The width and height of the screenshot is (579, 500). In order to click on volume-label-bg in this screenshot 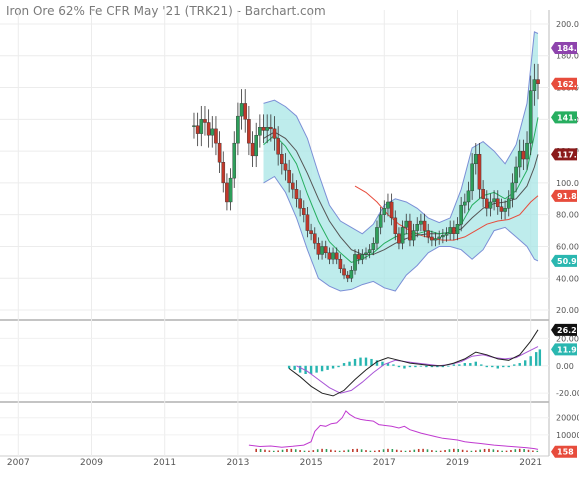, I will do `click(564, 451)`.